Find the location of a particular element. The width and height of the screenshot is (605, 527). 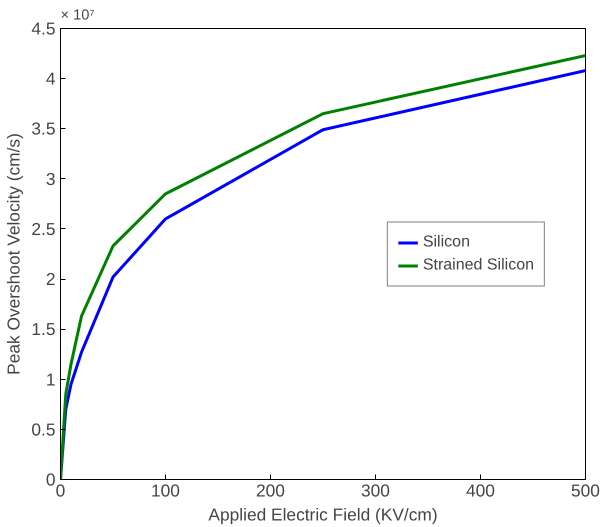

x-tick-label: 500 is located at coordinates (585, 490).